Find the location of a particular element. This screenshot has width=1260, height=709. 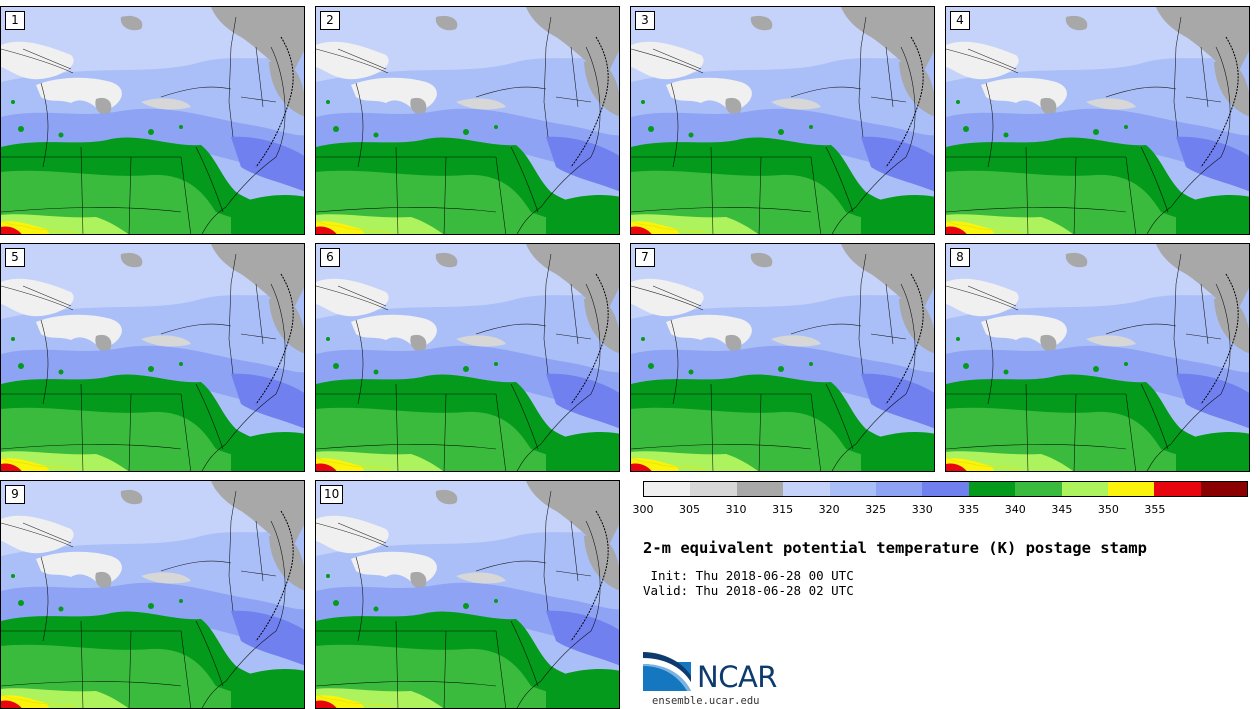

colorbar is located at coordinates (945, 489).